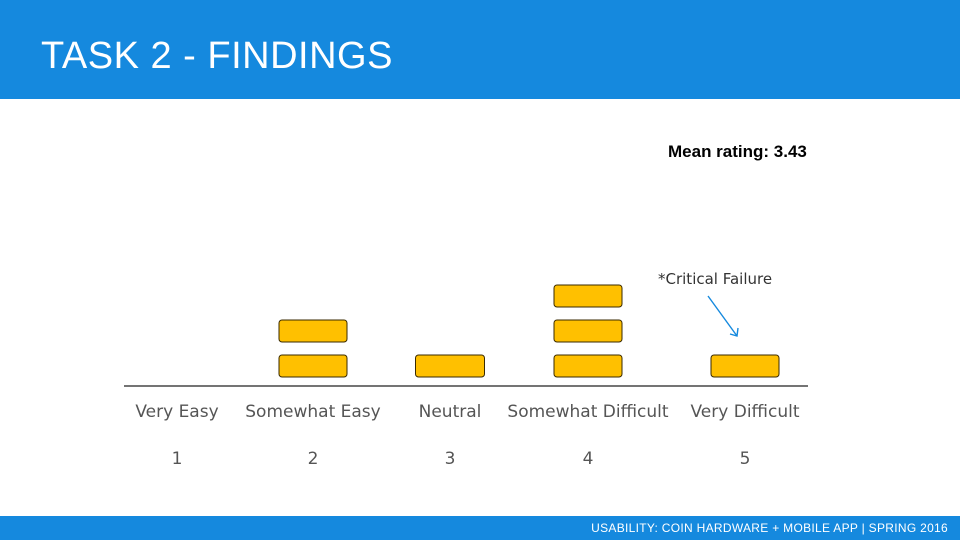  I want to click on rating-number-label: 5, so click(745, 459).